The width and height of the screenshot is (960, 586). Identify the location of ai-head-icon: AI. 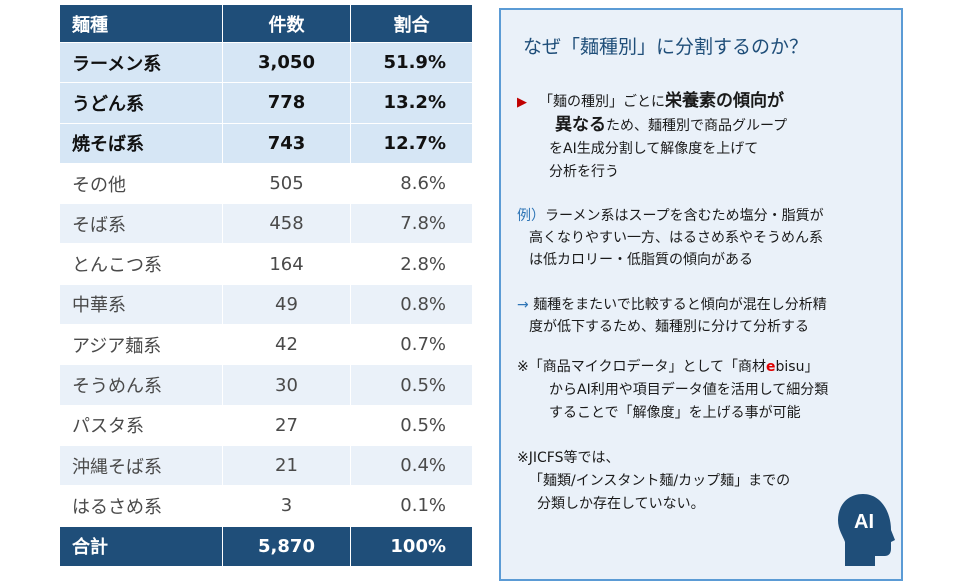
(866, 530).